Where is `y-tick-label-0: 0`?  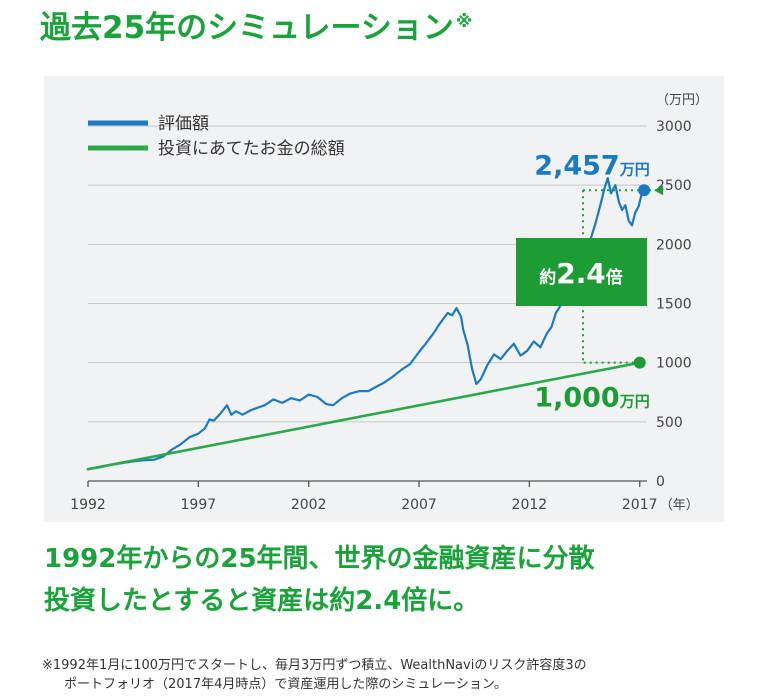
y-tick-label-0: 0 is located at coordinates (660, 482).